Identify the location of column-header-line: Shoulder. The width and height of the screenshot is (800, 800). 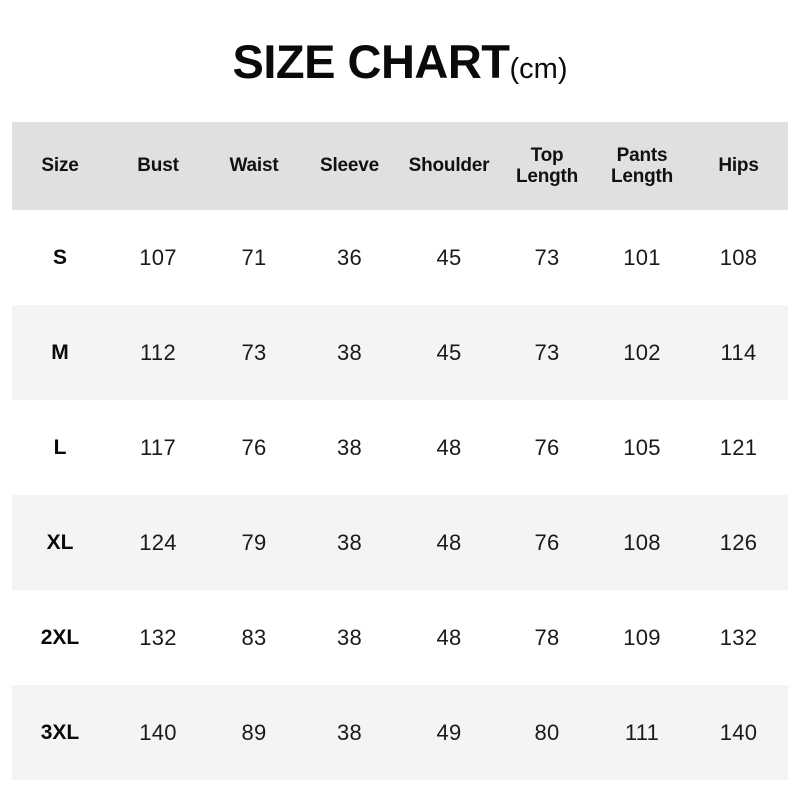
(449, 166).